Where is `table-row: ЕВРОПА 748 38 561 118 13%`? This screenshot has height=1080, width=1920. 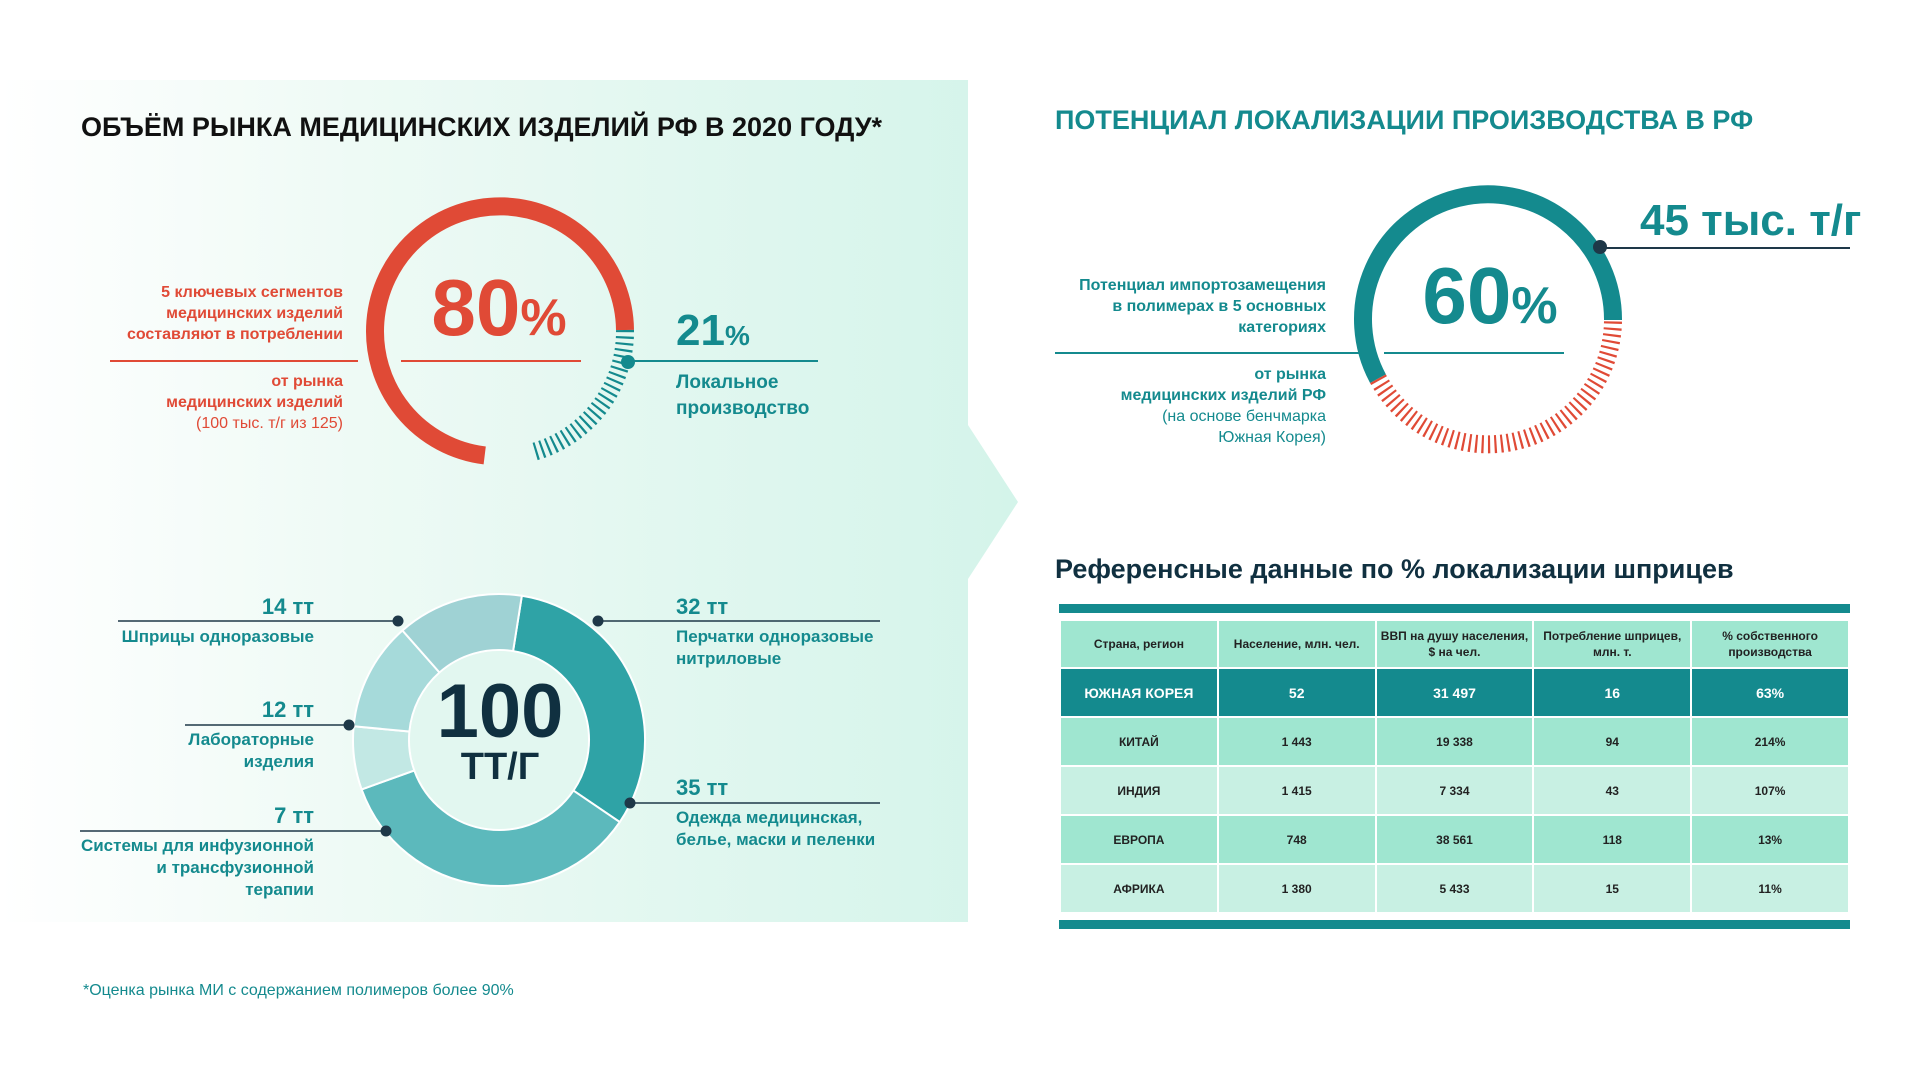
table-row: ЕВРОПА 748 38 561 118 13% is located at coordinates (1454, 839).